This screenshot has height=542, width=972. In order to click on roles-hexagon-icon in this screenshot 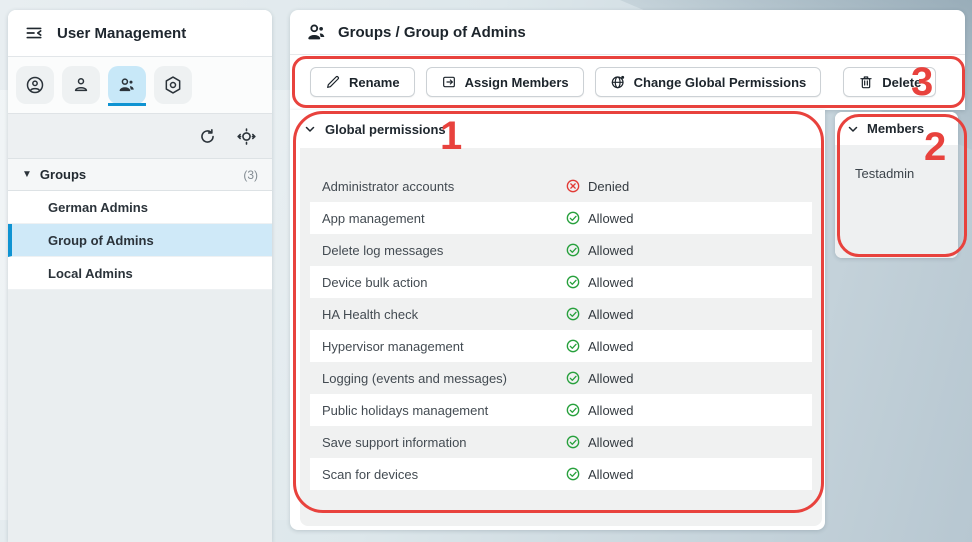, I will do `click(173, 85)`.